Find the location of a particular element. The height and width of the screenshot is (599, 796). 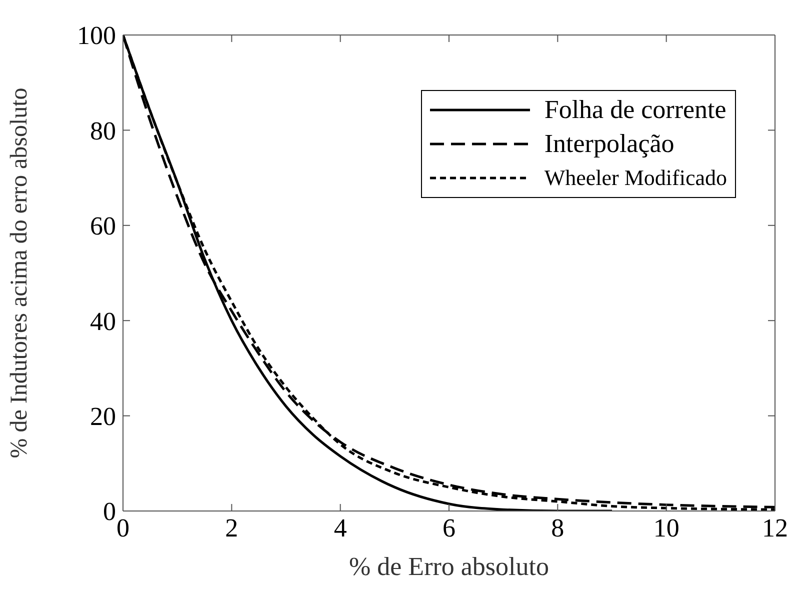

y-tick-label: 80 is located at coordinates (103, 131).